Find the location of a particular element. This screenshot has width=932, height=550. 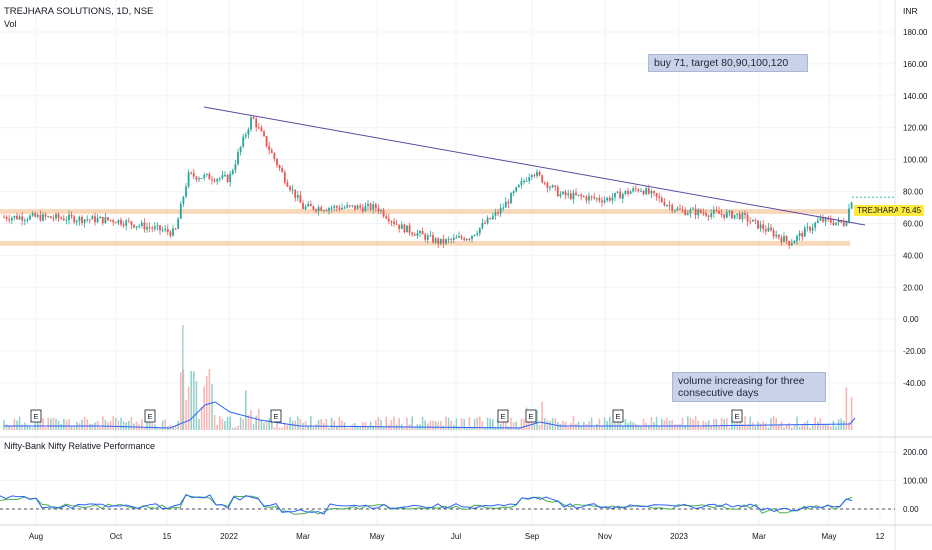

earnings-marker is located at coordinates (503, 416).